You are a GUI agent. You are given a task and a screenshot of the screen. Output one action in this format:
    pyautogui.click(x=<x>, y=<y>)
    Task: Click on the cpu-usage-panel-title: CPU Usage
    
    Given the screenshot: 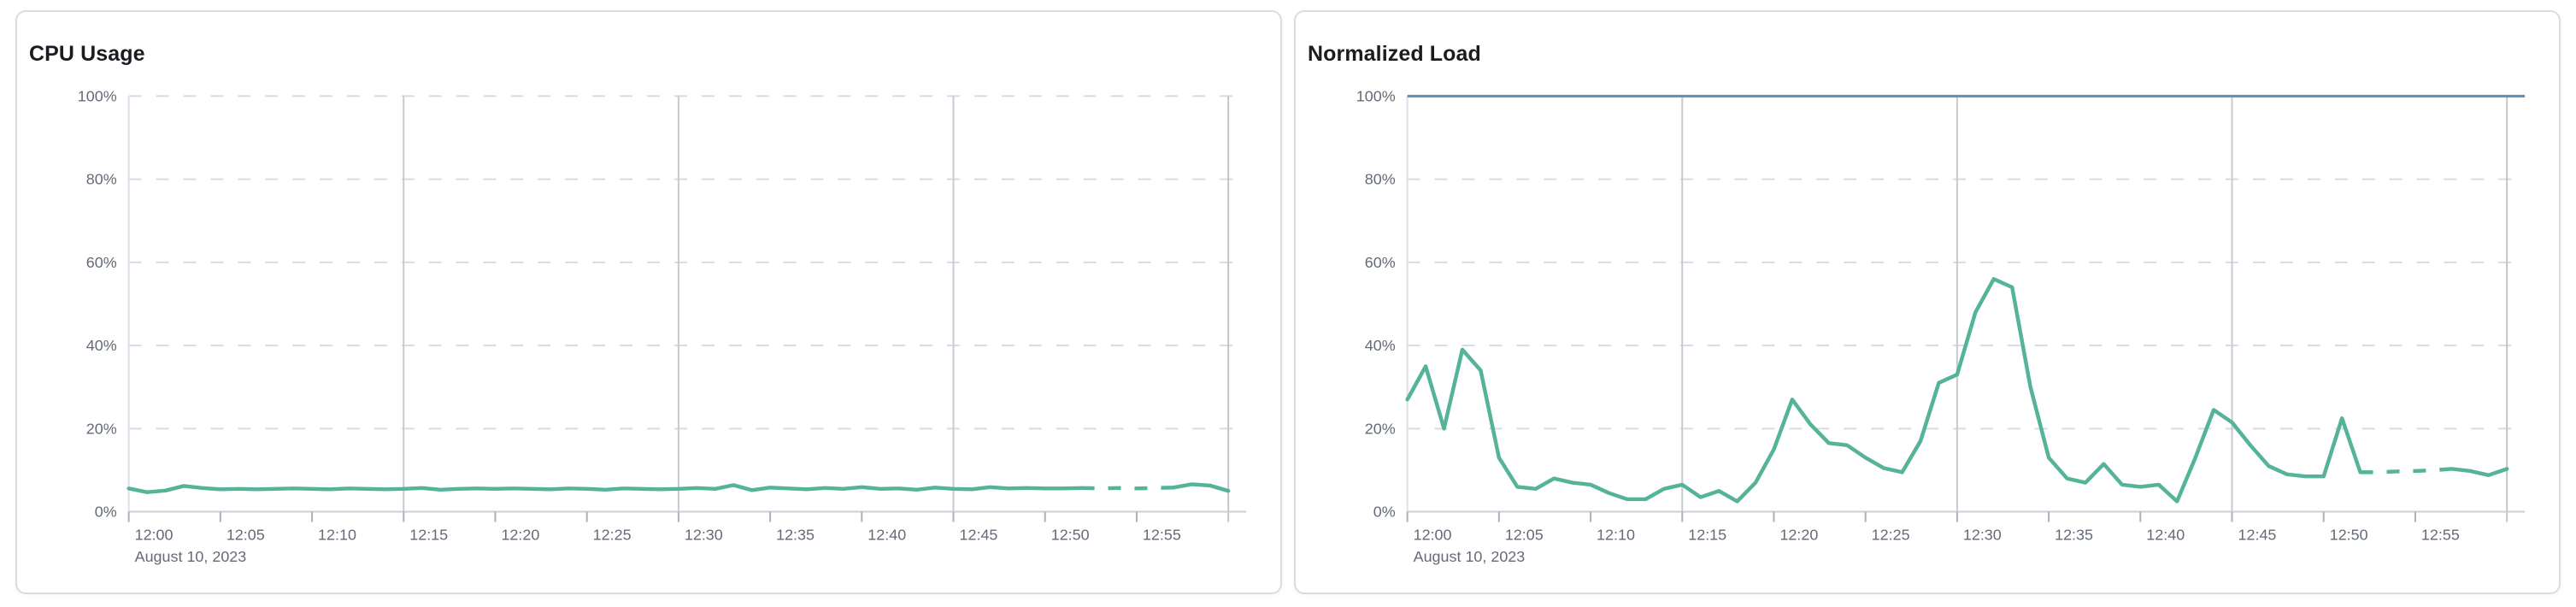 What is the action you would take?
    pyautogui.click(x=87, y=53)
    